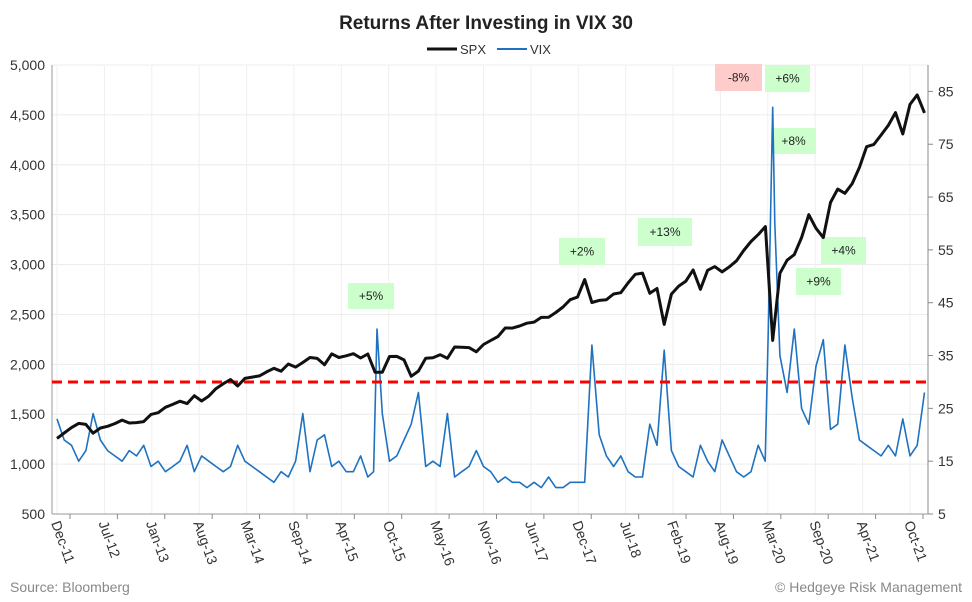 Image resolution: width=972 pixels, height=602 pixels. I want to click on left-tick-label: 5,000, so click(27, 65).